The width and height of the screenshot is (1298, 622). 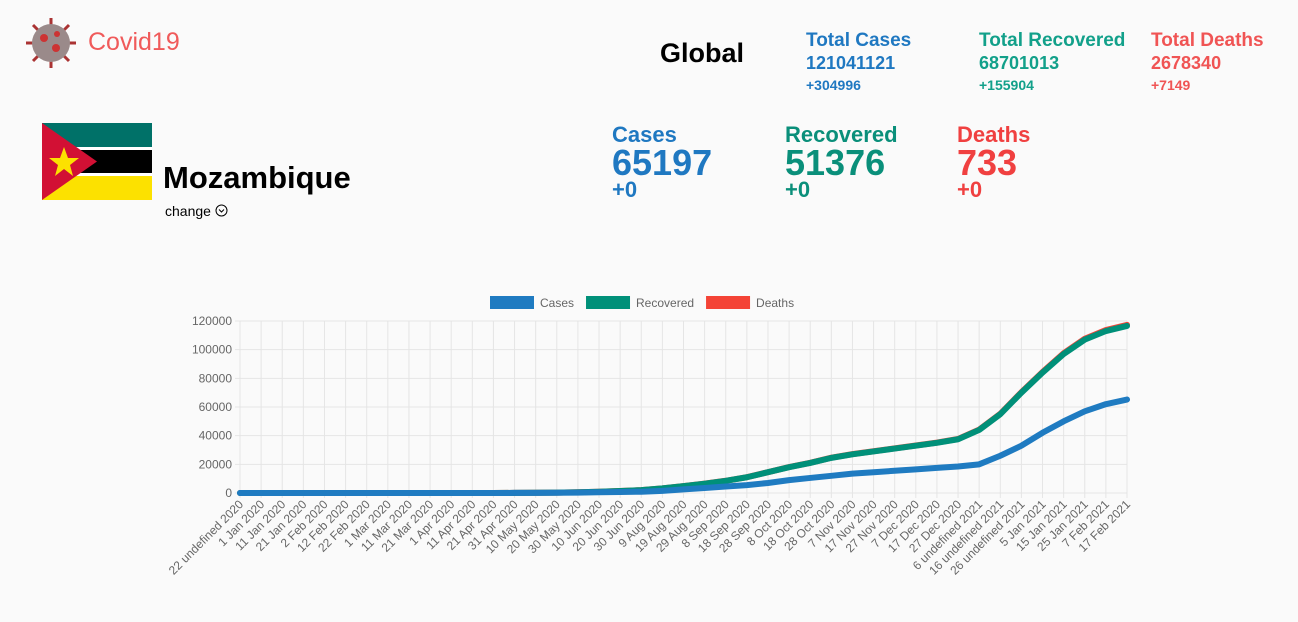 I want to click on stat-label: Cases, so click(x=644, y=134).